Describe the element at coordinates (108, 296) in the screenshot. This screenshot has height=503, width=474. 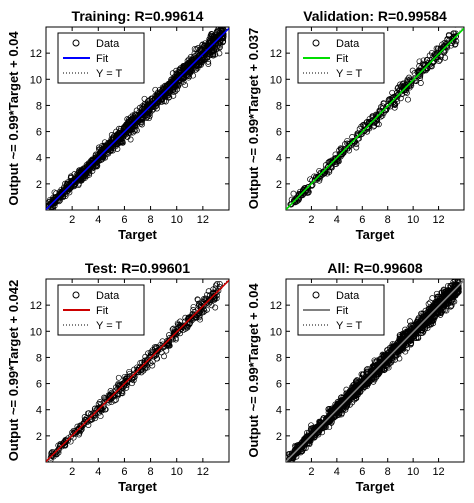
I see `legend-label: Data` at that location.